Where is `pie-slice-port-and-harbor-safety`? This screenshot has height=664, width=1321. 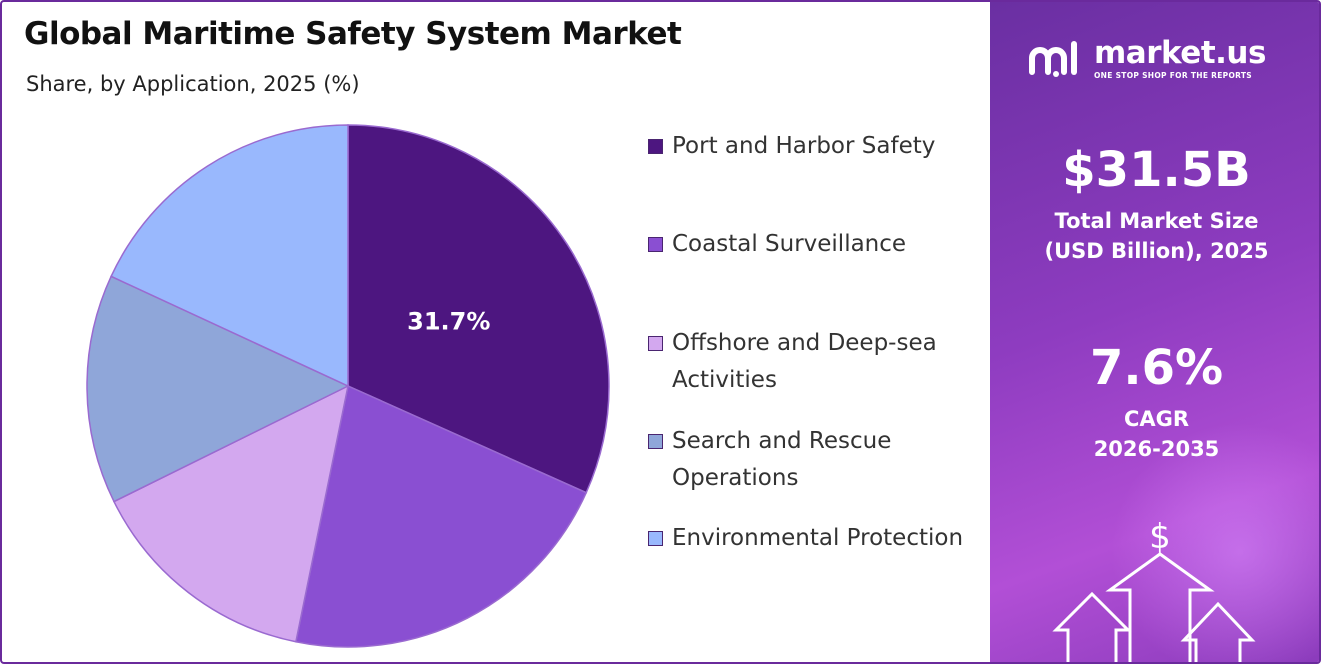 pie-slice-port-and-harbor-safety is located at coordinates (478, 309).